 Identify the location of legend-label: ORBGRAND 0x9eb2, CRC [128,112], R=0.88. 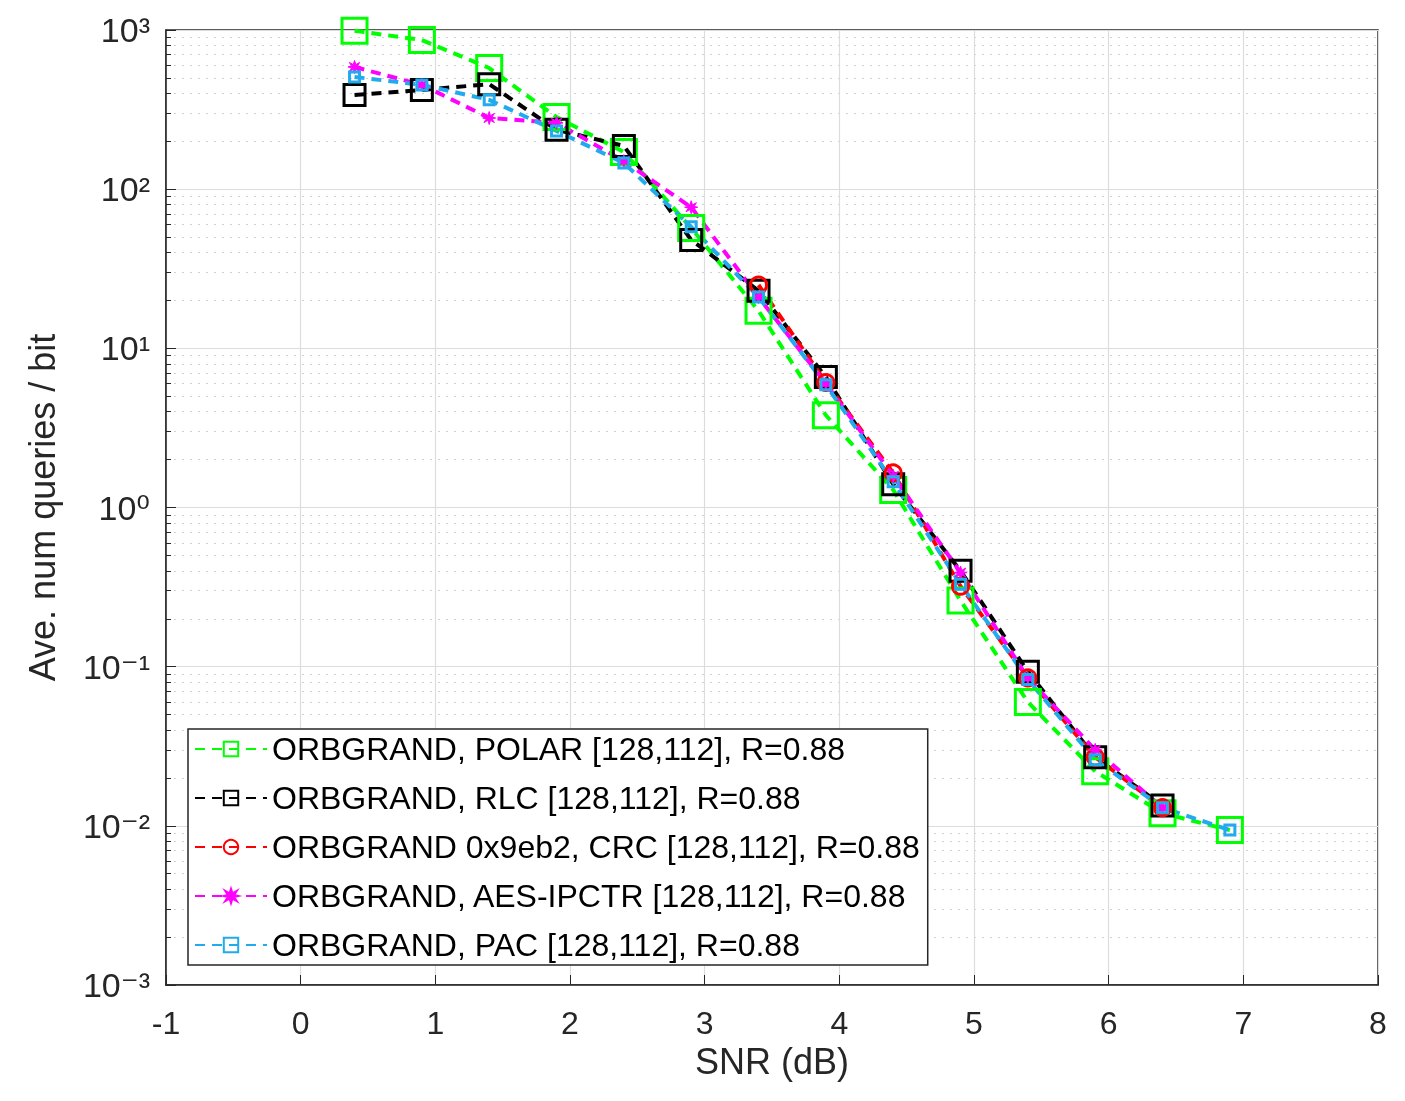
(596, 847).